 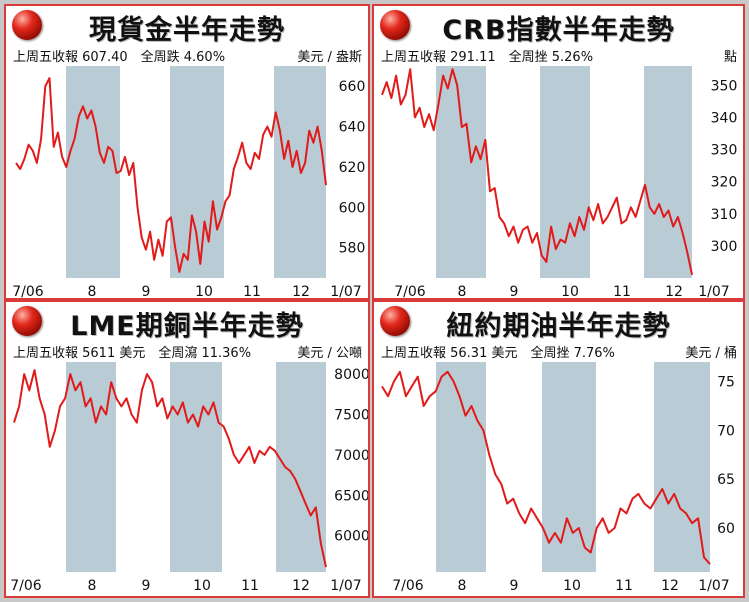 I want to click on chart-title: 現貨金半年走勢, so click(x=187, y=30).